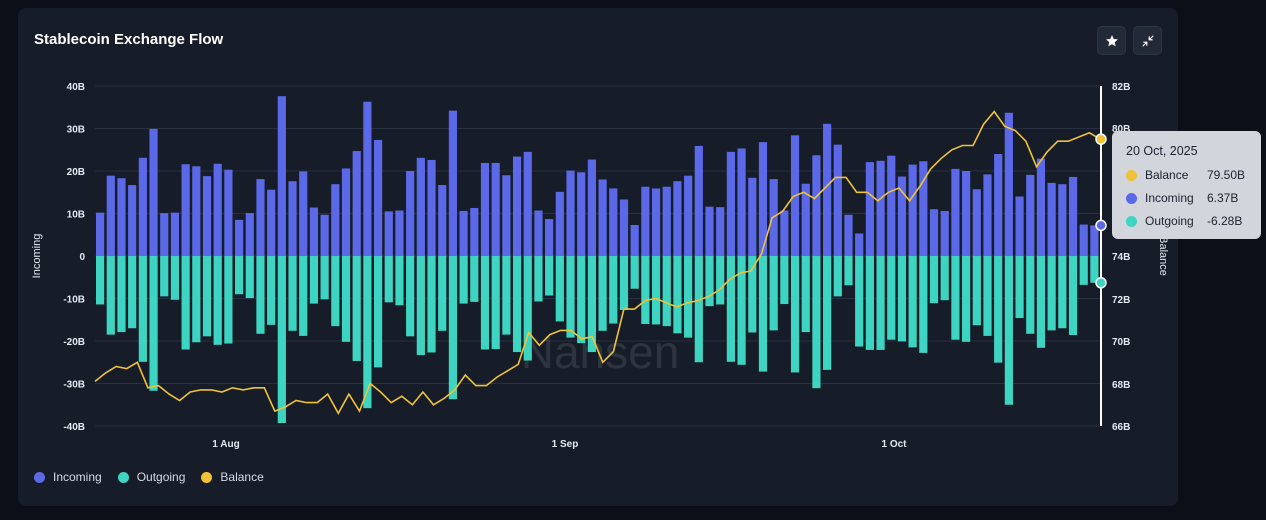  Describe the element at coordinates (37, 256) in the screenshot. I see `left-axis-title: Incoming` at that location.